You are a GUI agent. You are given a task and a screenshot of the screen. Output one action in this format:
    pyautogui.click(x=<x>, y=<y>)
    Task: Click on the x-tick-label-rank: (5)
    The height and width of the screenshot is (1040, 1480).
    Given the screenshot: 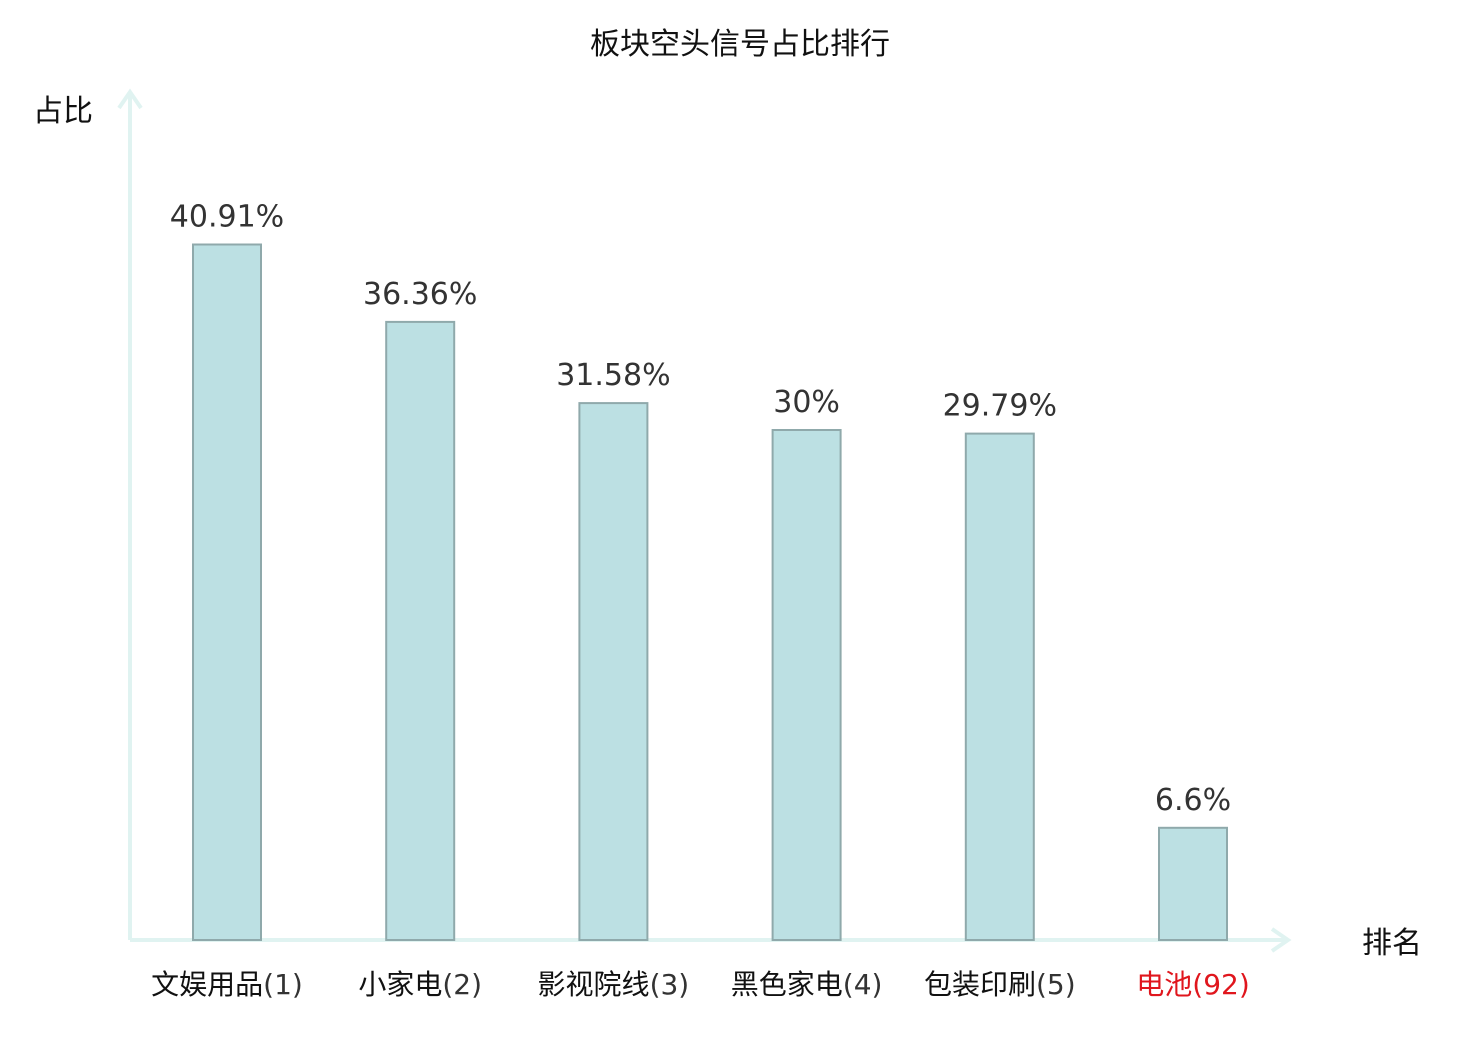 What is the action you would take?
    pyautogui.click(x=1056, y=984)
    